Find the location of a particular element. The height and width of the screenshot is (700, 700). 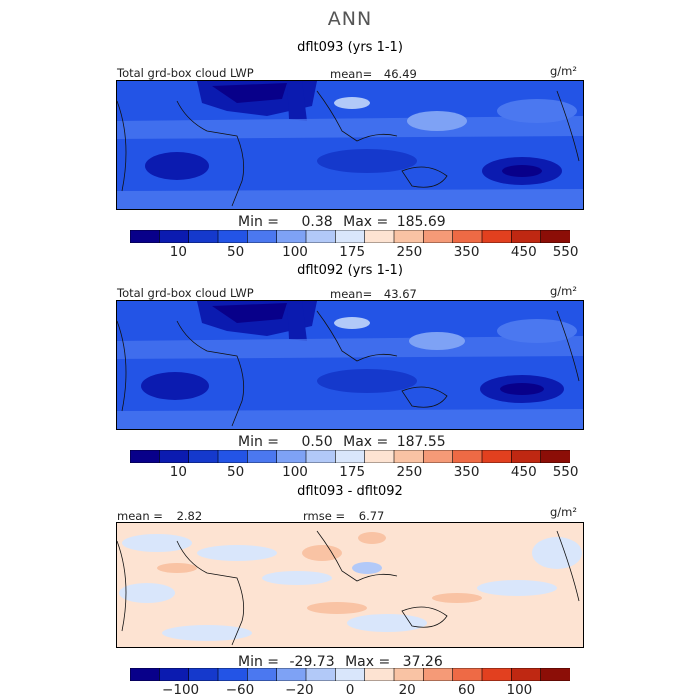

panel2-south-pacific-core is located at coordinates (522, 389).